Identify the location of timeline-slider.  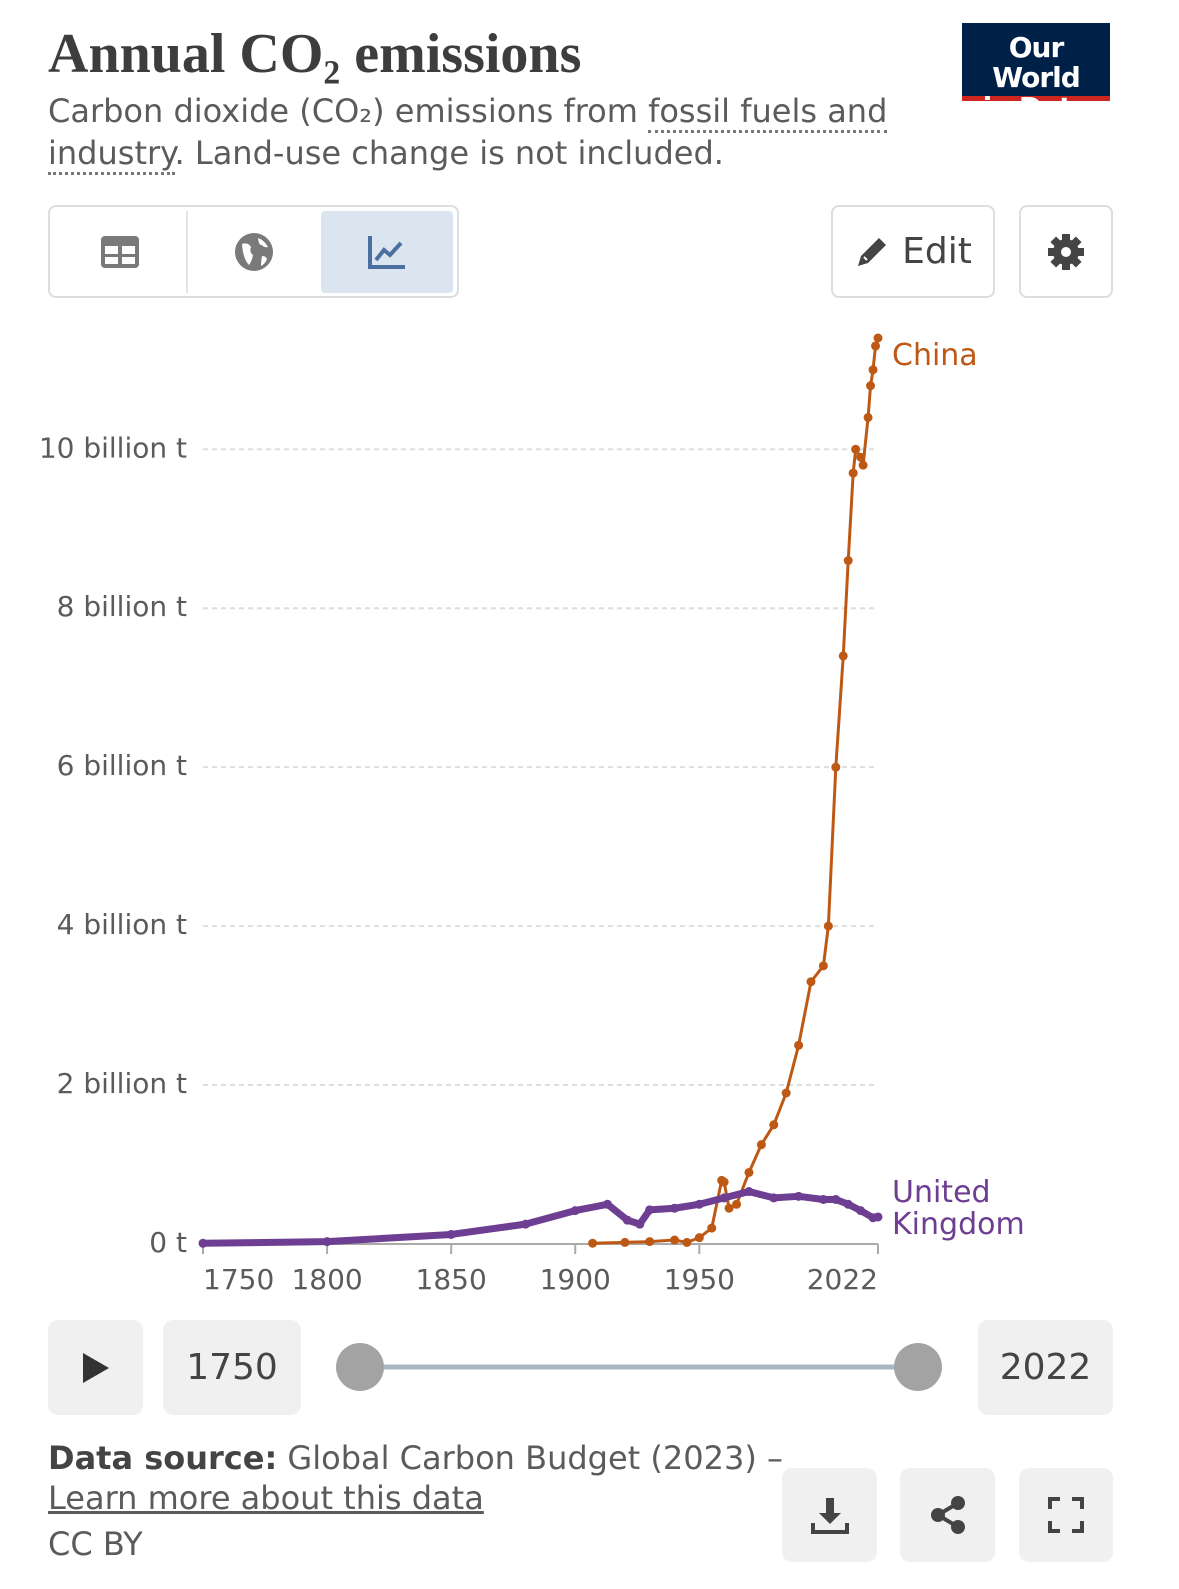
(640, 1367).